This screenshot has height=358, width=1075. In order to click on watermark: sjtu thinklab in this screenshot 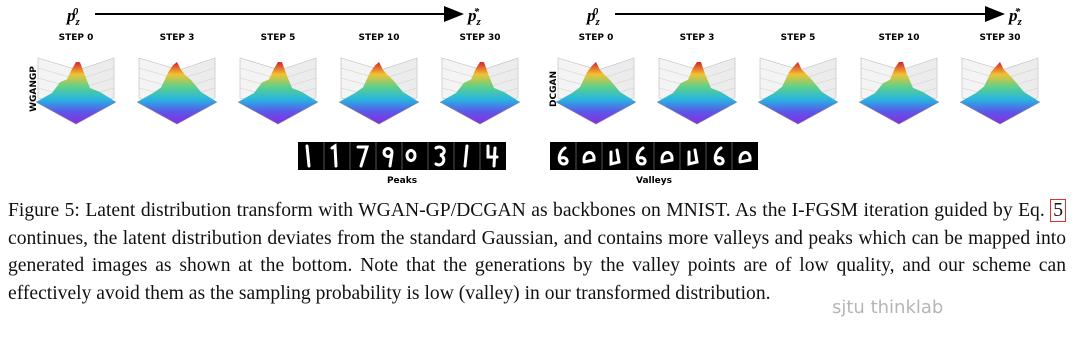, I will do `click(888, 307)`.